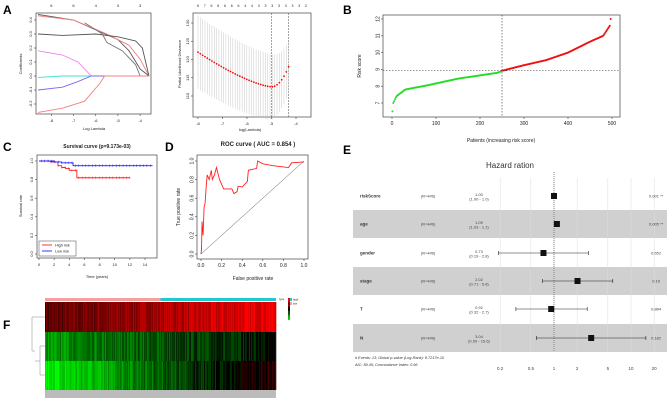 Image resolution: width=669 pixels, height=400 pixels. I want to click on d-x-label: 0.2, so click(221, 266).